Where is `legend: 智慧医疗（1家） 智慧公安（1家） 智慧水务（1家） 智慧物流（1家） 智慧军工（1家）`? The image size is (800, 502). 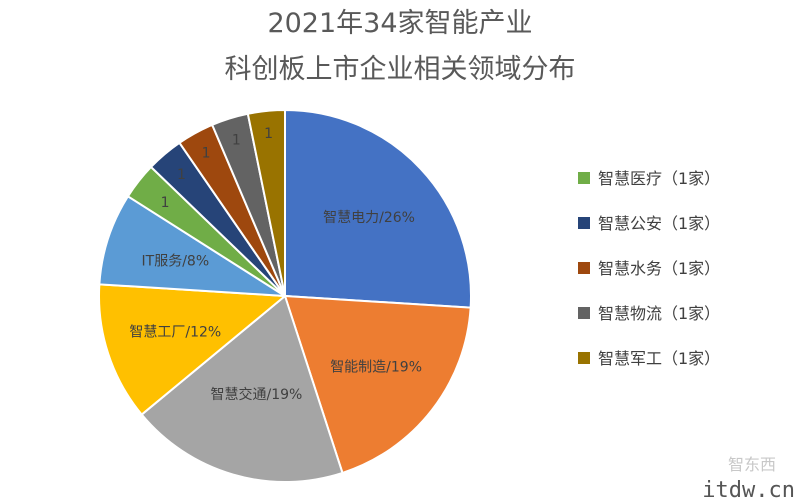 legend: 智慧医疗（1家） 智慧公安（1家） 智慧水务（1家） 智慧物流（1家） 智慧军工（1家） is located at coordinates (649, 268).